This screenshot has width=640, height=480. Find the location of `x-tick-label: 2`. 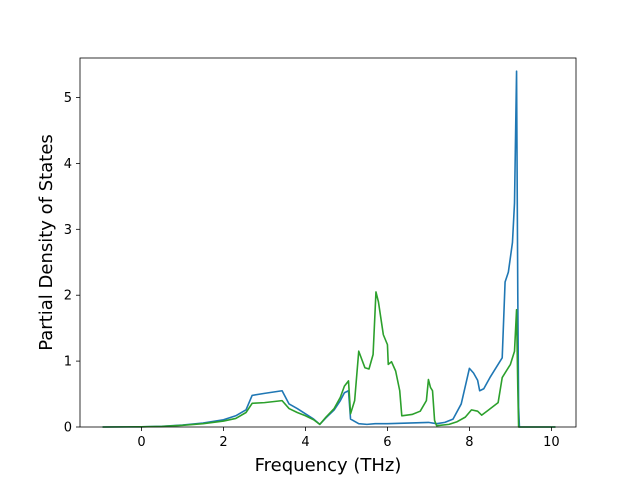

x-tick-label: 2 is located at coordinates (223, 442).